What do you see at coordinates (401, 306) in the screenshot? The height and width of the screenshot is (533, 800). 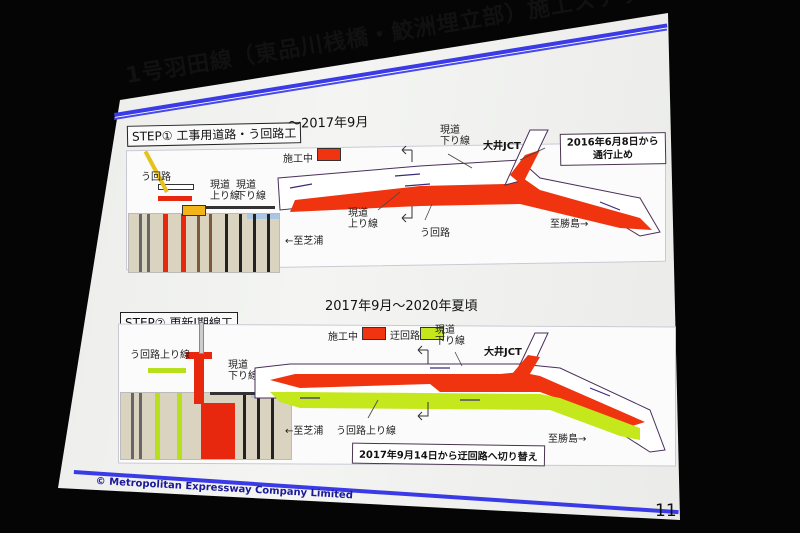 I see `step2-period: 2017年9月～2020年夏頃` at bounding box center [401, 306].